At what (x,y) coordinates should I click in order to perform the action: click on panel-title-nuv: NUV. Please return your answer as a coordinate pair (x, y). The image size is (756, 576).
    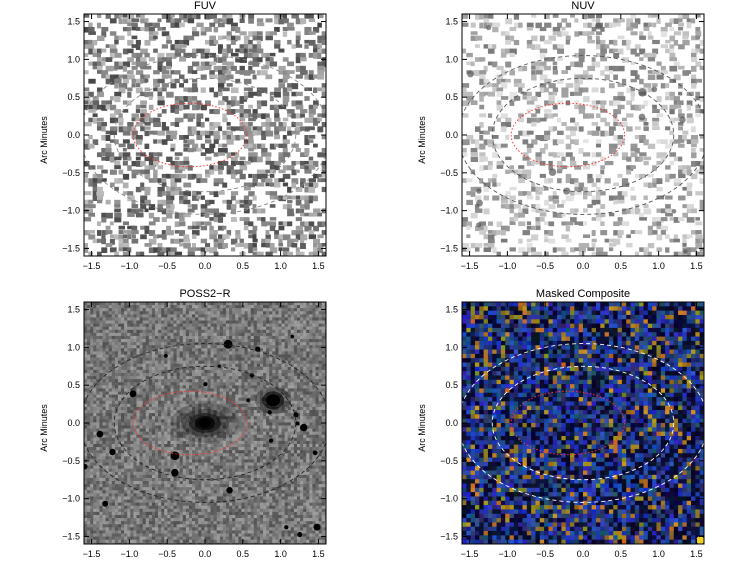
    Looking at the image, I should click on (583, 6).